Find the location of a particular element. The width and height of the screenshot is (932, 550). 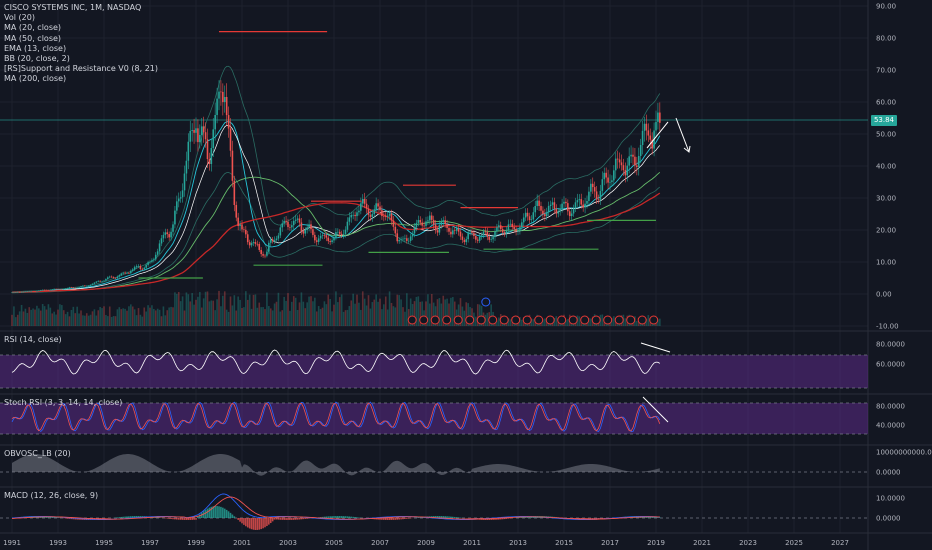

legend-ma20: MA (20, close) is located at coordinates (33, 28).